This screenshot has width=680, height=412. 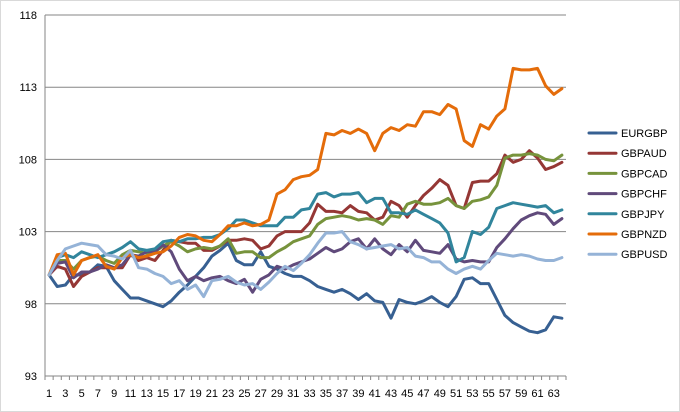 What do you see at coordinates (326, 394) in the screenshot?
I see `x-tick-label: 35` at bounding box center [326, 394].